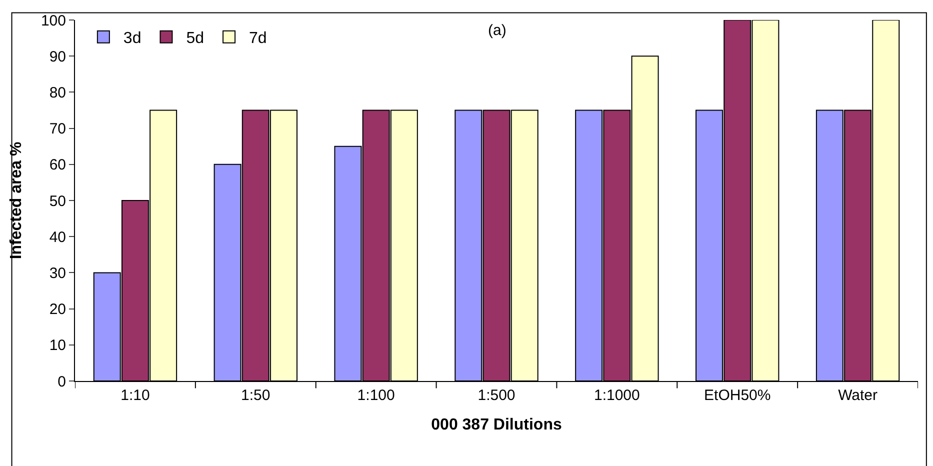 The width and height of the screenshot is (933, 466). I want to click on y-tick-label: 80, so click(57, 93).